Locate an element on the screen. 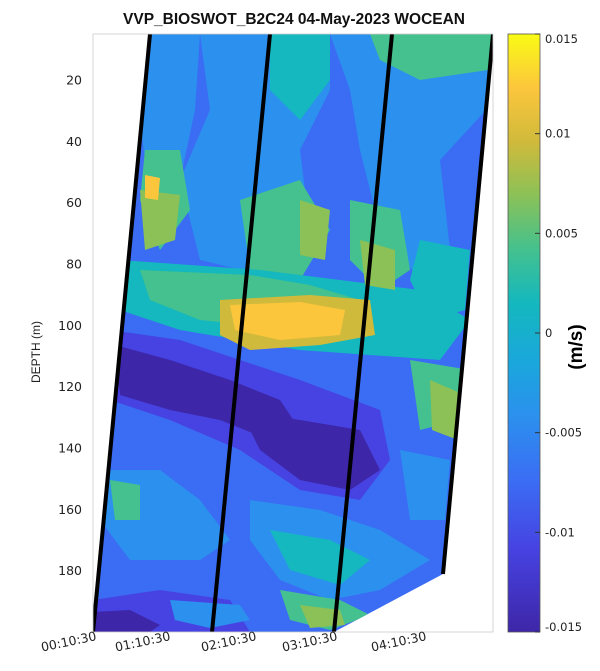 The height and width of the screenshot is (671, 600). colorbar-label: (m/s) is located at coordinates (576, 346).